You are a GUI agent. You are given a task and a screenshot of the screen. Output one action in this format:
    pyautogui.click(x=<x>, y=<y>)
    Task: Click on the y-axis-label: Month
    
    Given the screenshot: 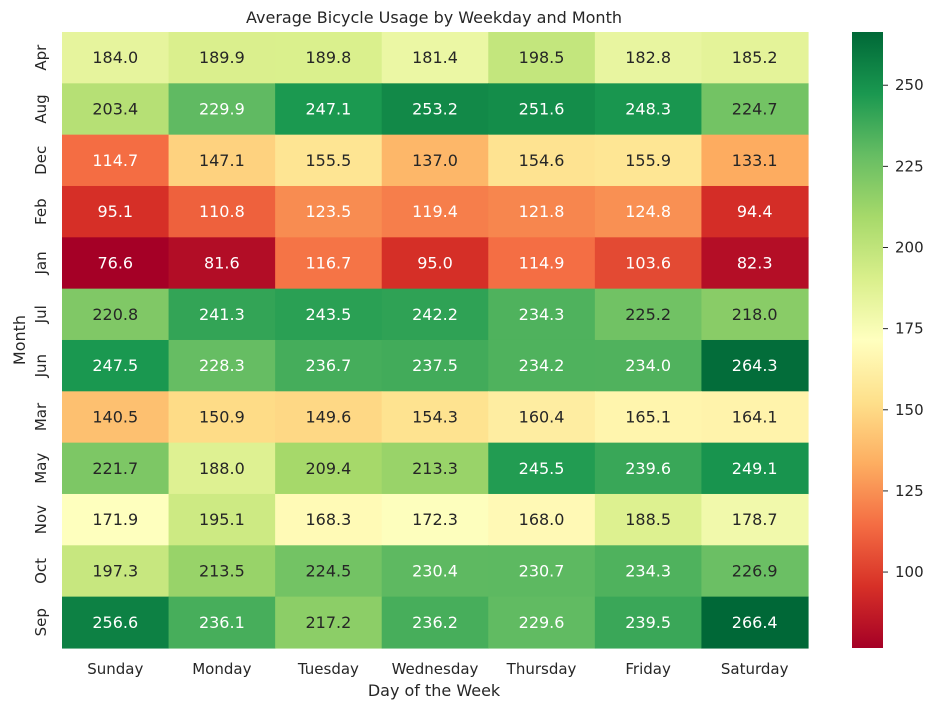 What is the action you would take?
    pyautogui.click(x=19, y=340)
    